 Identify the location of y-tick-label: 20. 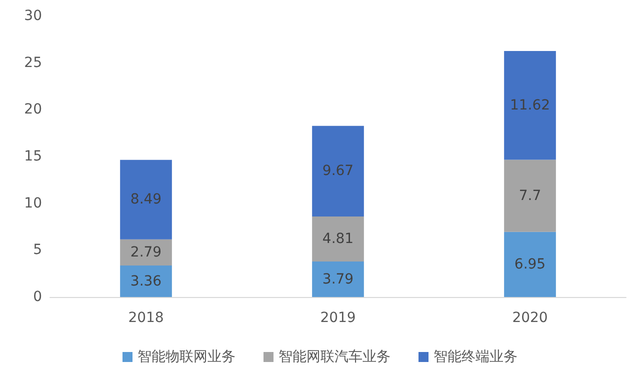
(33, 110).